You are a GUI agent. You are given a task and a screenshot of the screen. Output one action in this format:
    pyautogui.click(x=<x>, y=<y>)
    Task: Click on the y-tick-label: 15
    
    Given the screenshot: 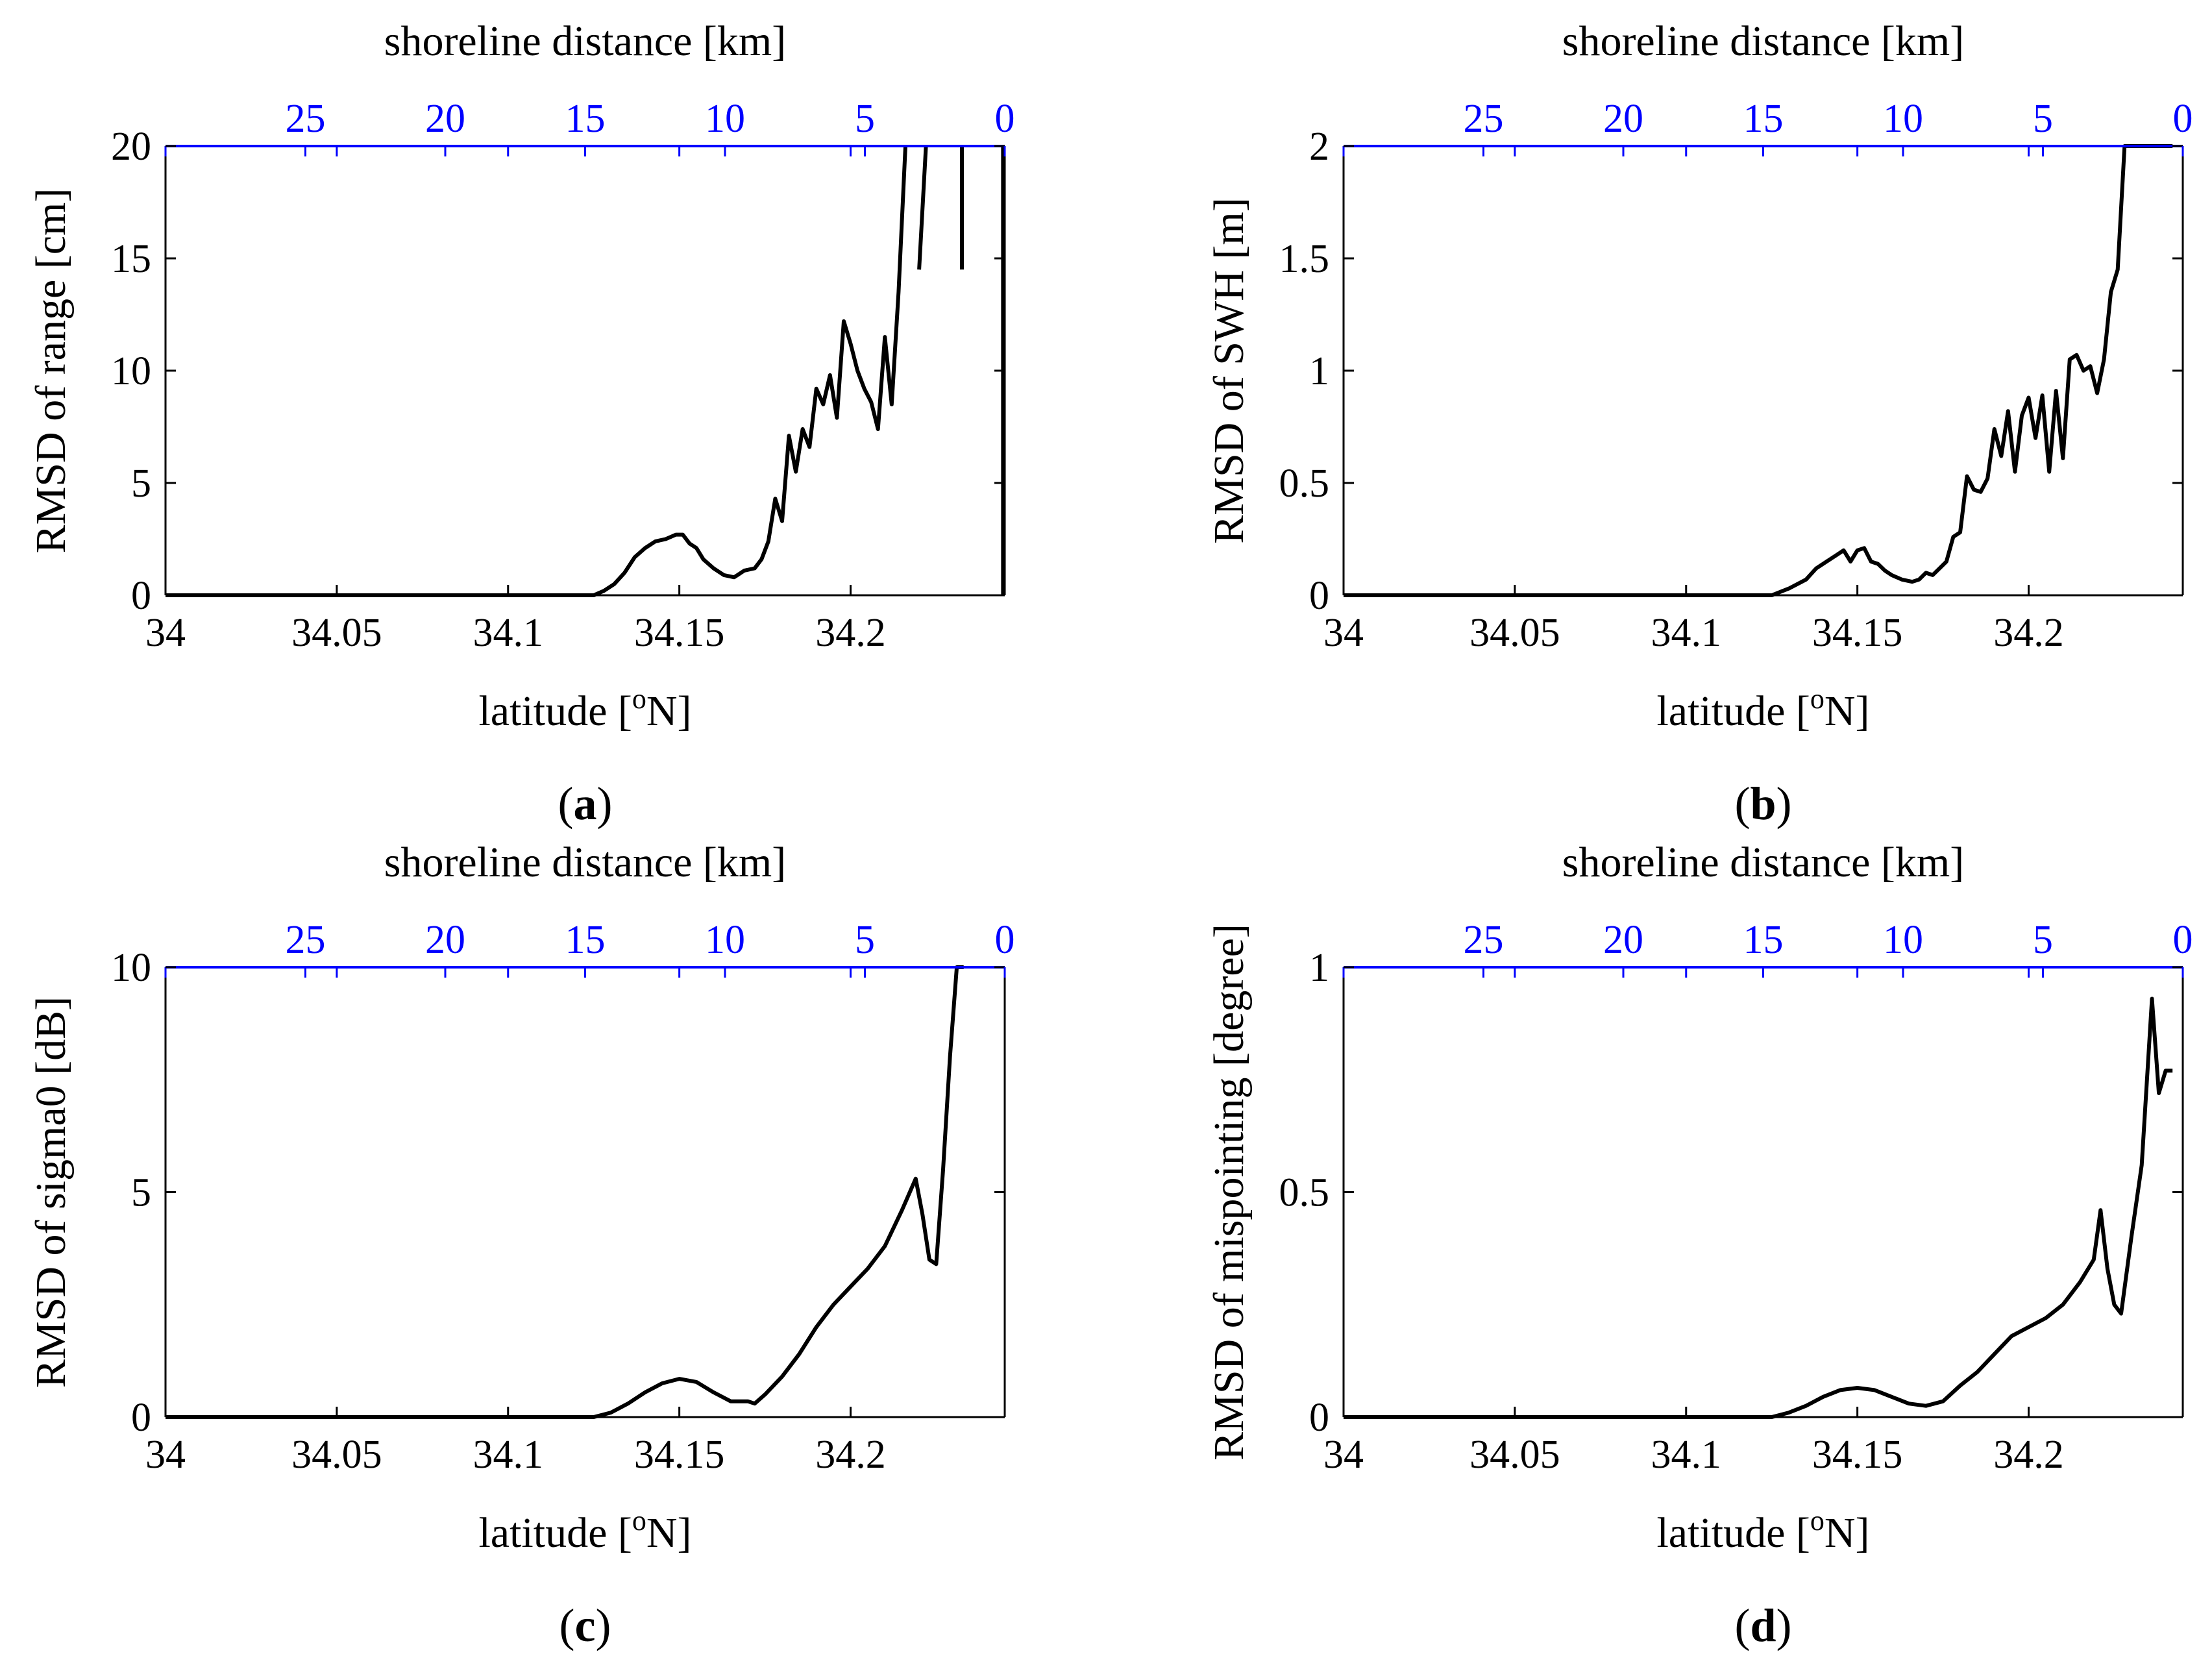 What is the action you would take?
    pyautogui.click(x=131, y=259)
    